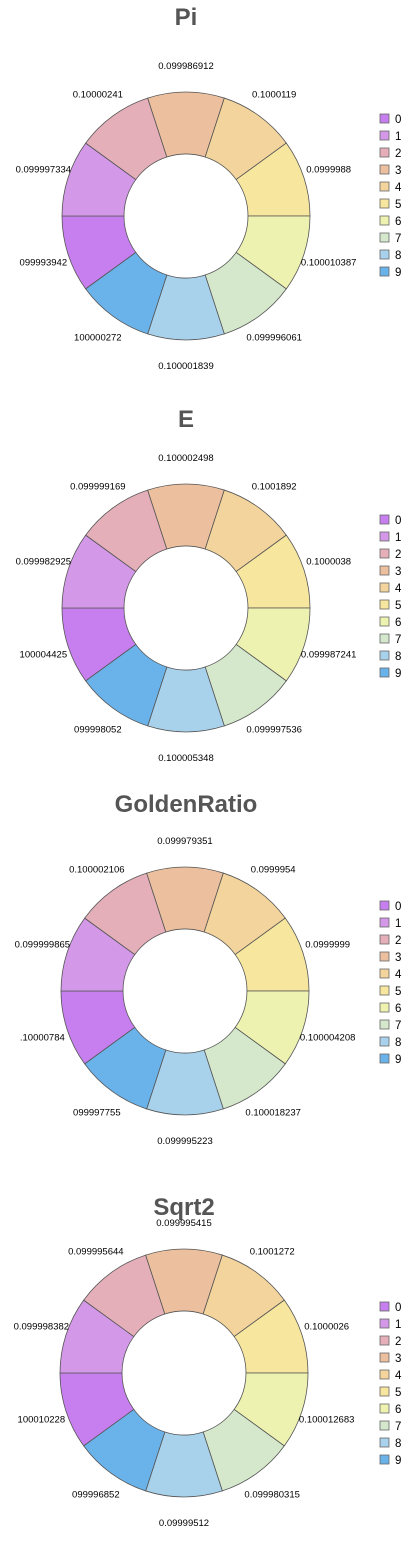  Describe the element at coordinates (328, 654) in the screenshot. I see `slice-label-6: 0.099987241` at that location.